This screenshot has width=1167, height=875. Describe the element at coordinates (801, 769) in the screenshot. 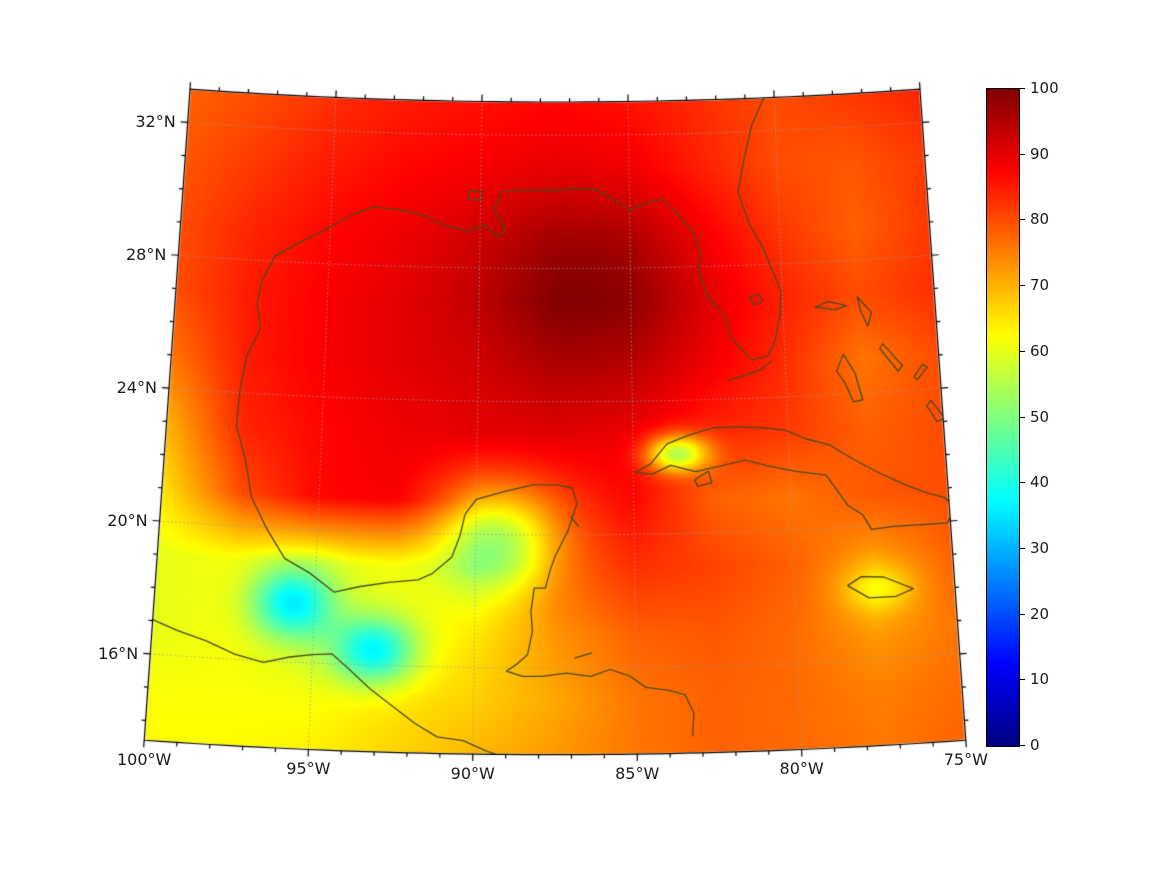

I see `x-tick-label: 80°W` at that location.